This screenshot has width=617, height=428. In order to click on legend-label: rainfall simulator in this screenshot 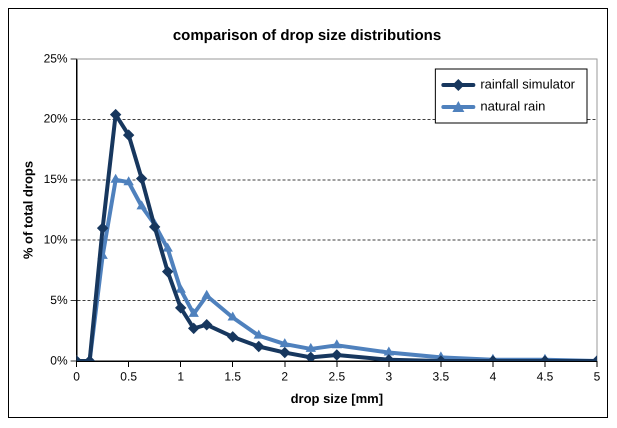, I will do `click(528, 84)`.